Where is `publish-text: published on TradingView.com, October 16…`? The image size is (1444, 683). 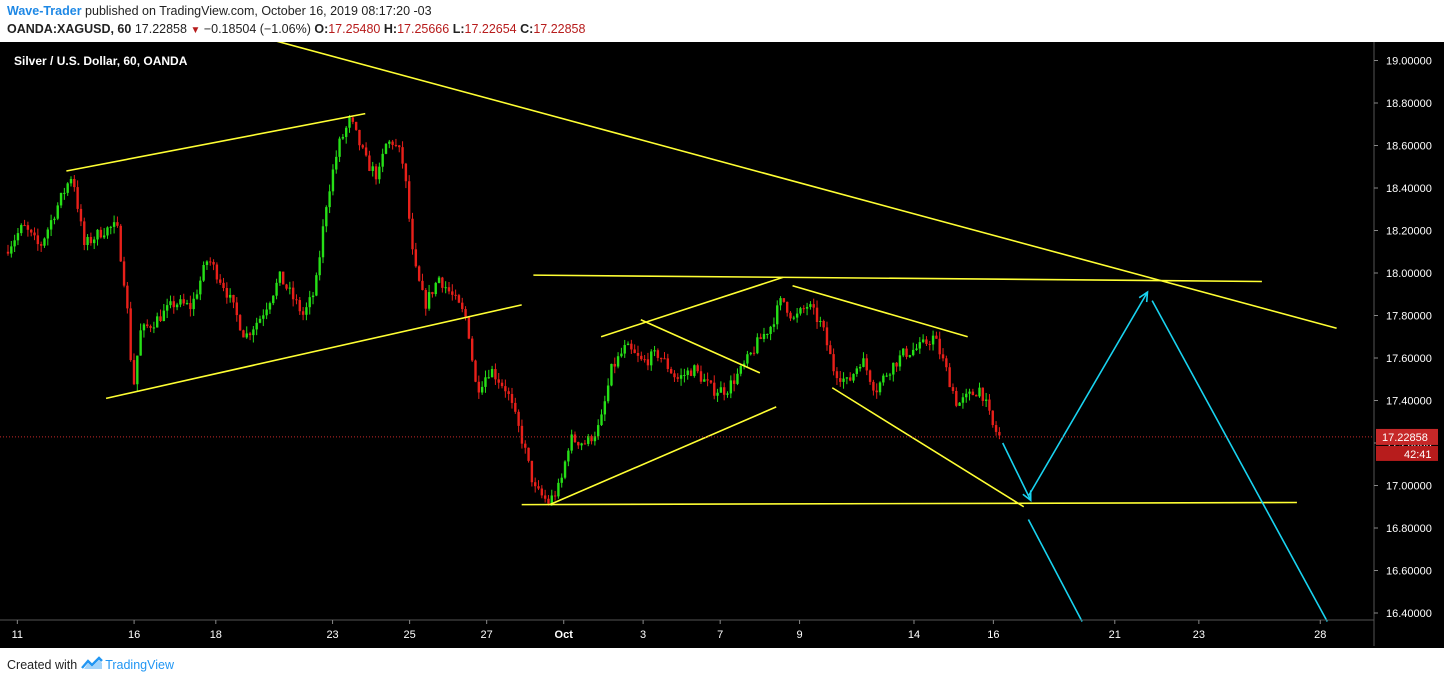 publish-text: published on TradingView.com, October 16… is located at coordinates (256, 11).